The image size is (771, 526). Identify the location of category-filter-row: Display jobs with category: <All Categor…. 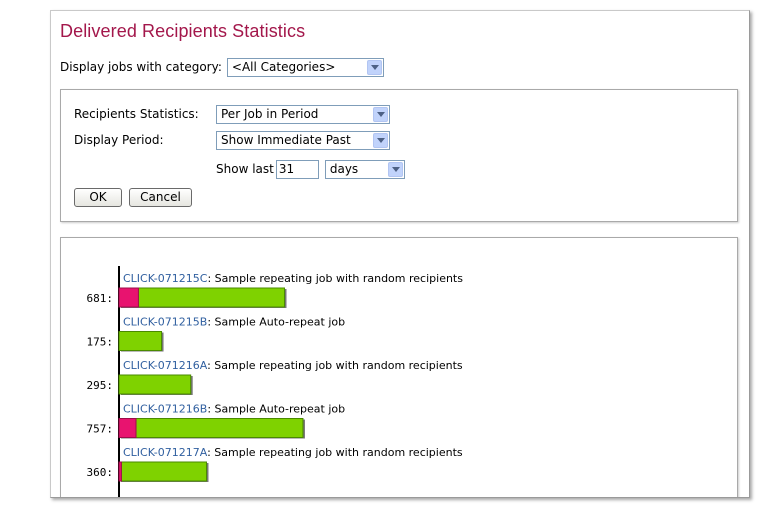
(222, 67).